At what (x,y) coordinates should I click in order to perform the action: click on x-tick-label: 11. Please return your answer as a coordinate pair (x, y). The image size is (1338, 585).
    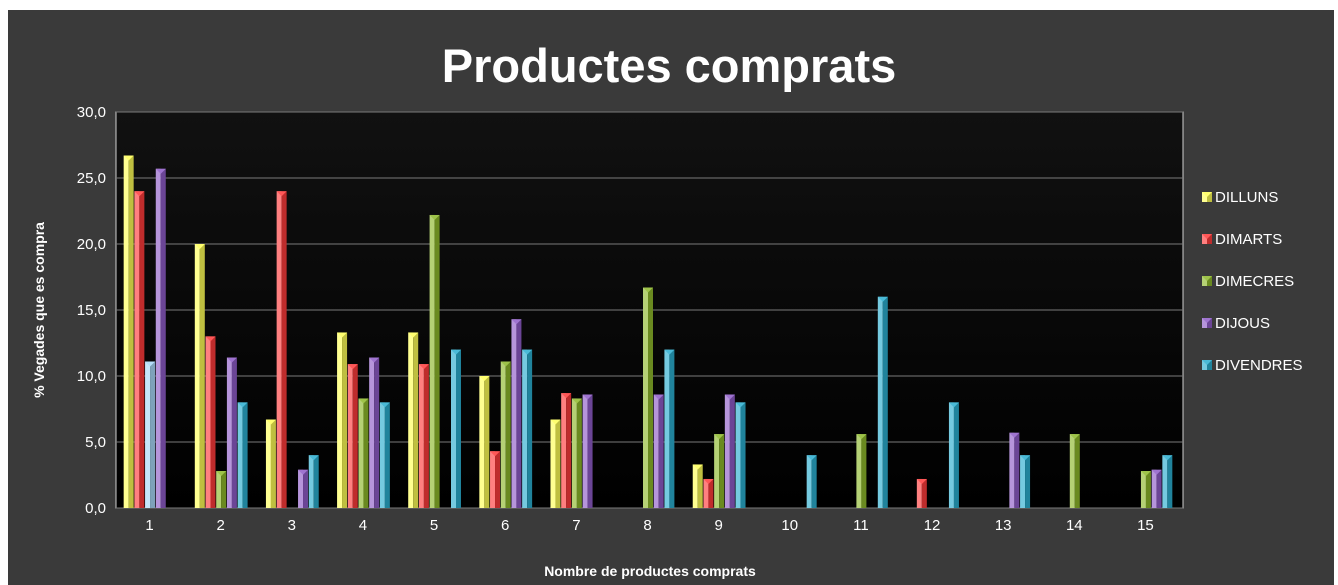
    Looking at the image, I should click on (861, 525).